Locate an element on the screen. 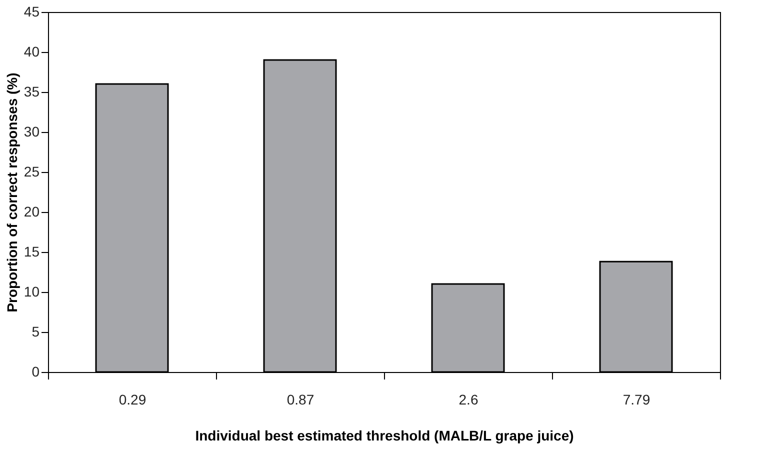 The height and width of the screenshot is (468, 765). y-tick-label: 25 is located at coordinates (32, 172).